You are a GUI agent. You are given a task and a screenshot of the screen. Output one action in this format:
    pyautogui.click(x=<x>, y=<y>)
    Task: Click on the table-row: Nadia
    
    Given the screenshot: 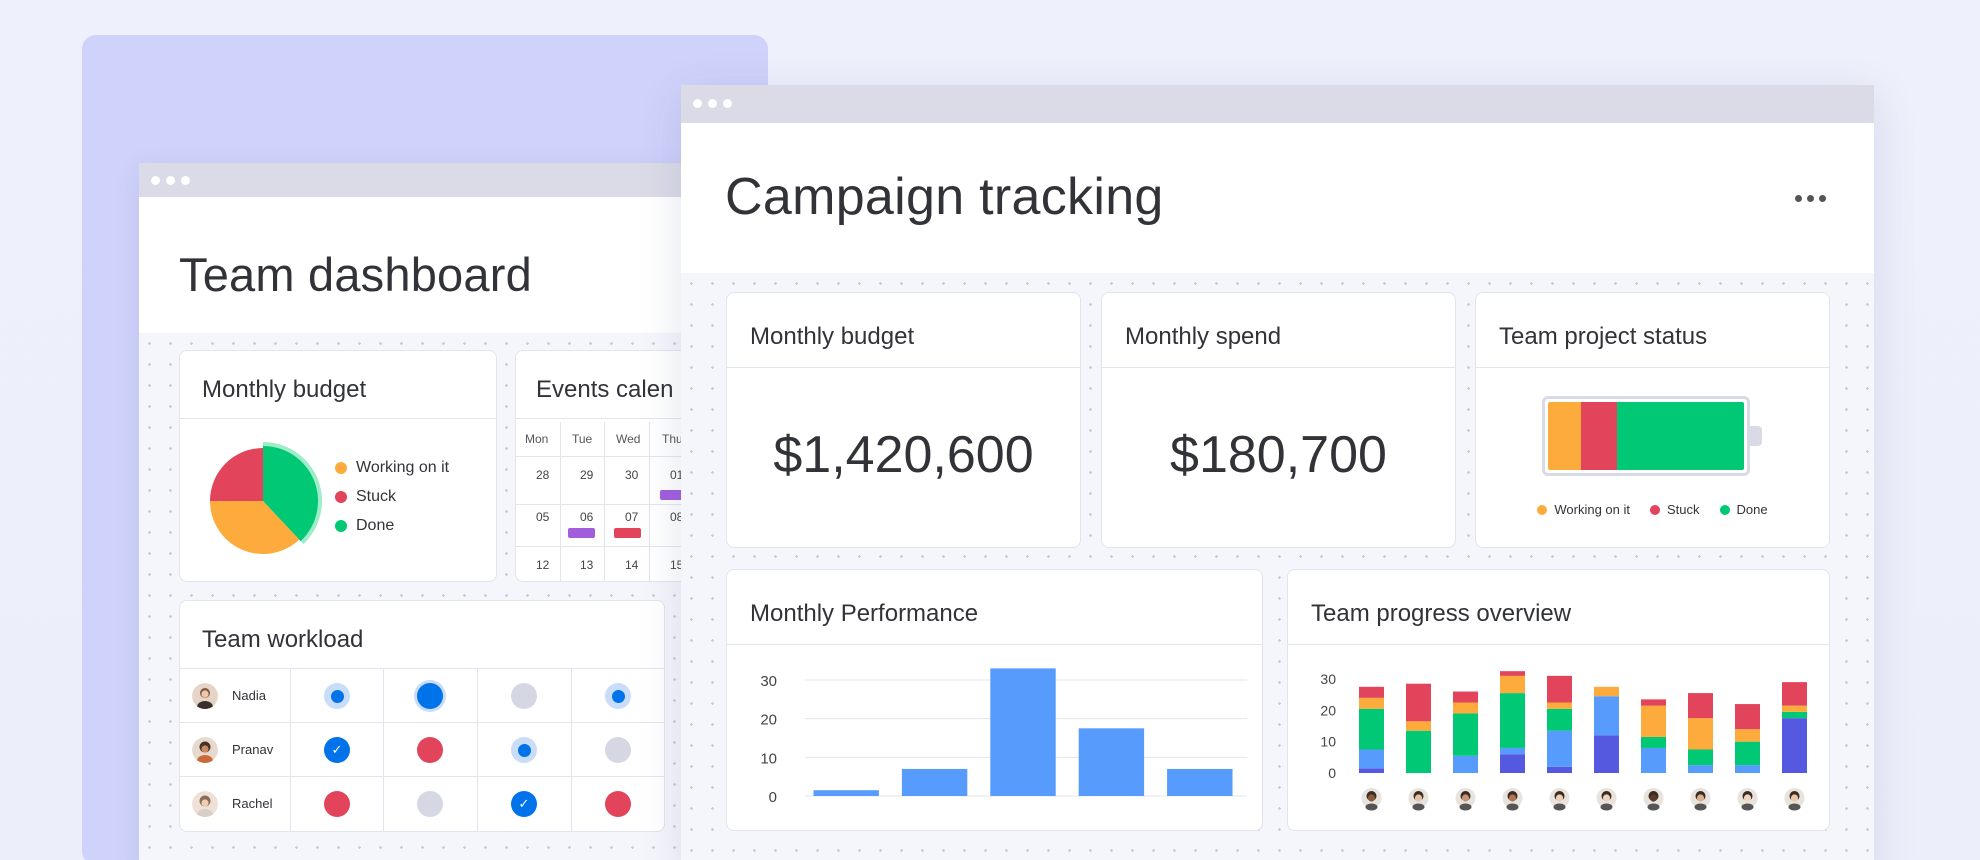 What is the action you would take?
    pyautogui.click(x=422, y=695)
    